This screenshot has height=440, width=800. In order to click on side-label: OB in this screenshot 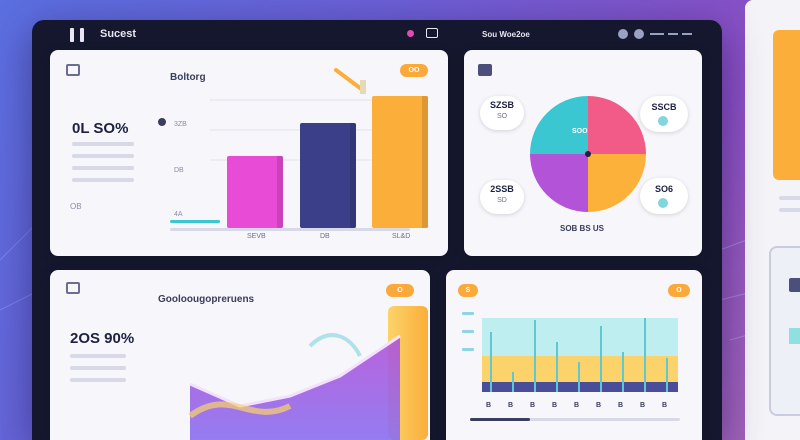, I will do `click(76, 206)`.